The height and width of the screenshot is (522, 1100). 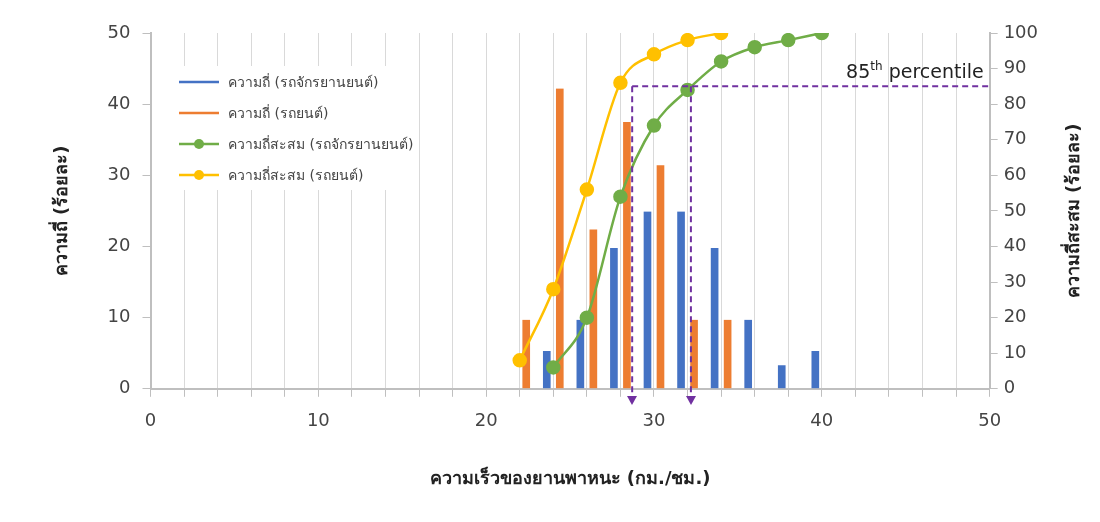 What do you see at coordinates (570, 476) in the screenshot?
I see `x-axis-title: ความเร็วของยานพาหนะ (กม./ชม.)` at bounding box center [570, 476].